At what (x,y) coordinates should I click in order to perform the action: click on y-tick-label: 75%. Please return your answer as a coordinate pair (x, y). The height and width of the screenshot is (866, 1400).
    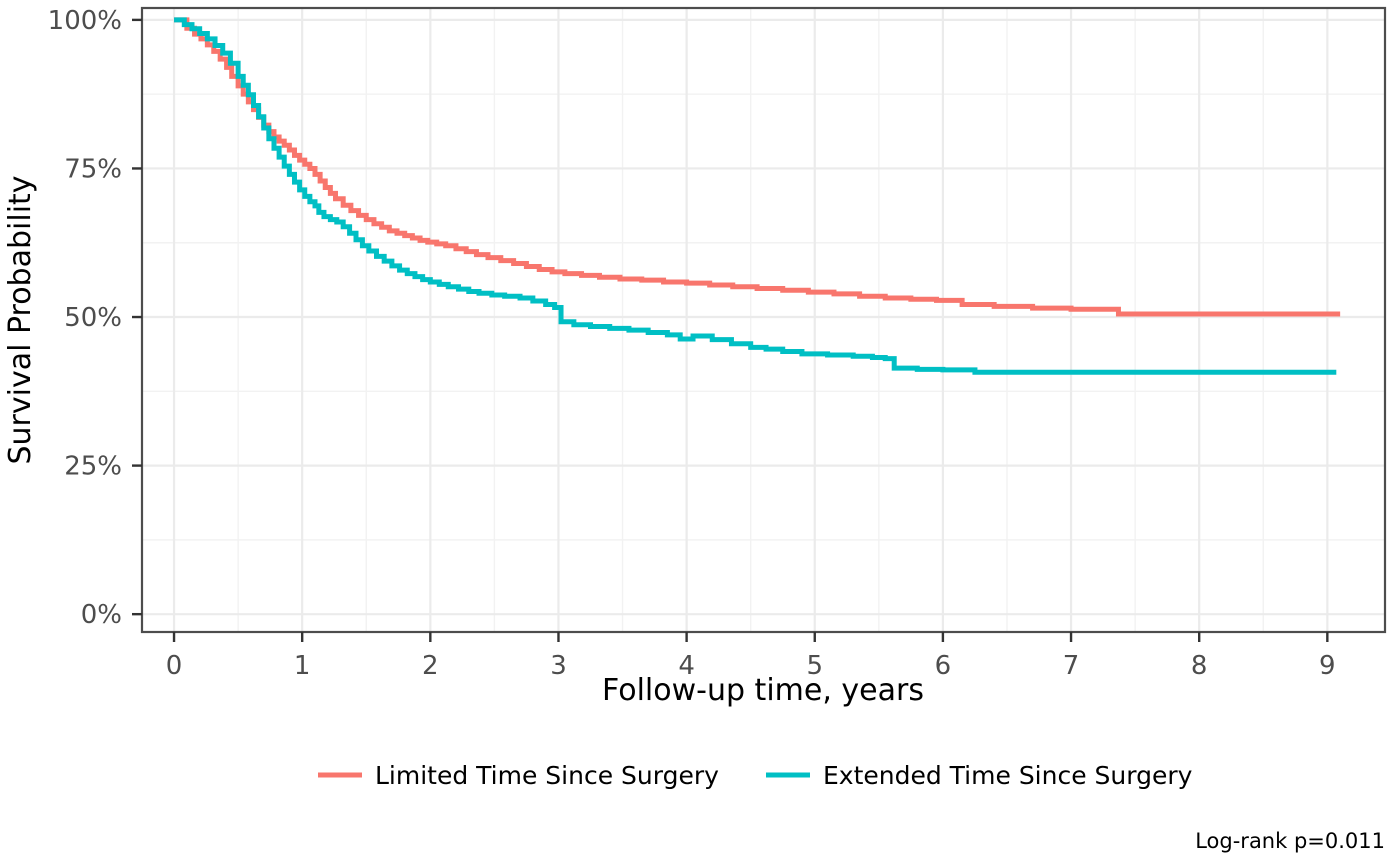
    Looking at the image, I should click on (93, 169).